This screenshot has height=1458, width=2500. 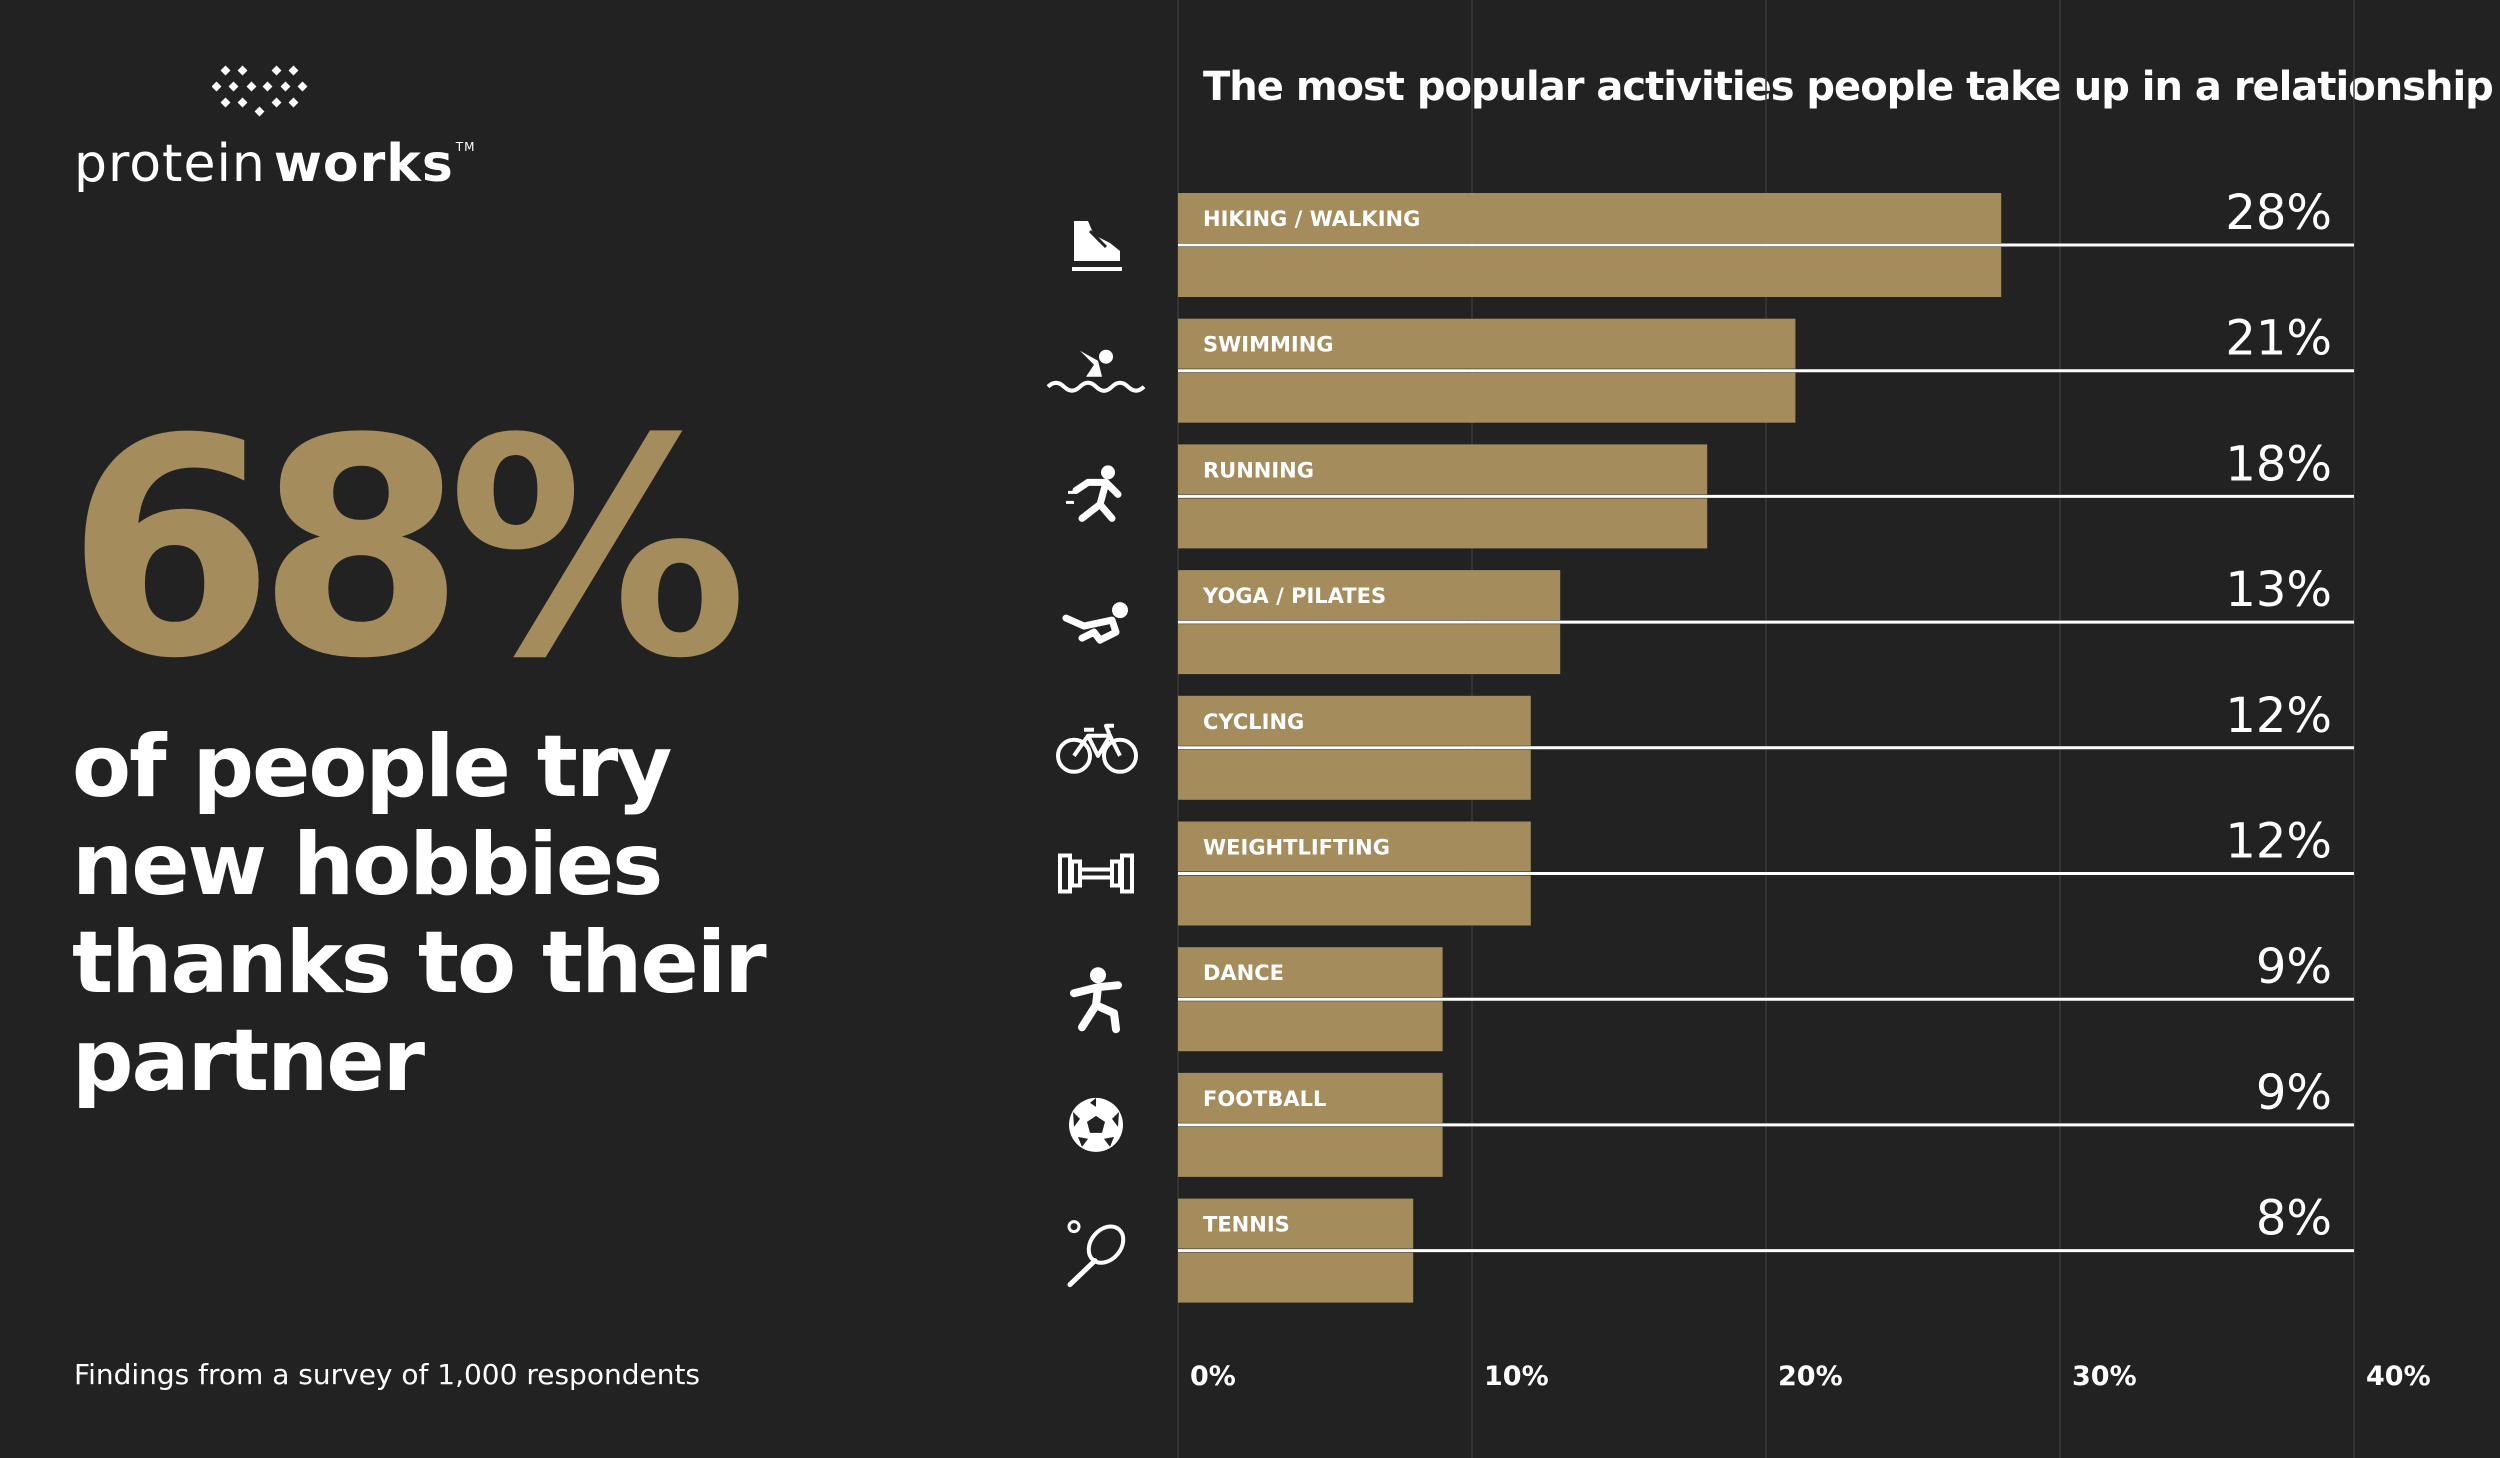 What do you see at coordinates (1311, 219) in the screenshot?
I see `bar-label: HIKING / WALKING` at bounding box center [1311, 219].